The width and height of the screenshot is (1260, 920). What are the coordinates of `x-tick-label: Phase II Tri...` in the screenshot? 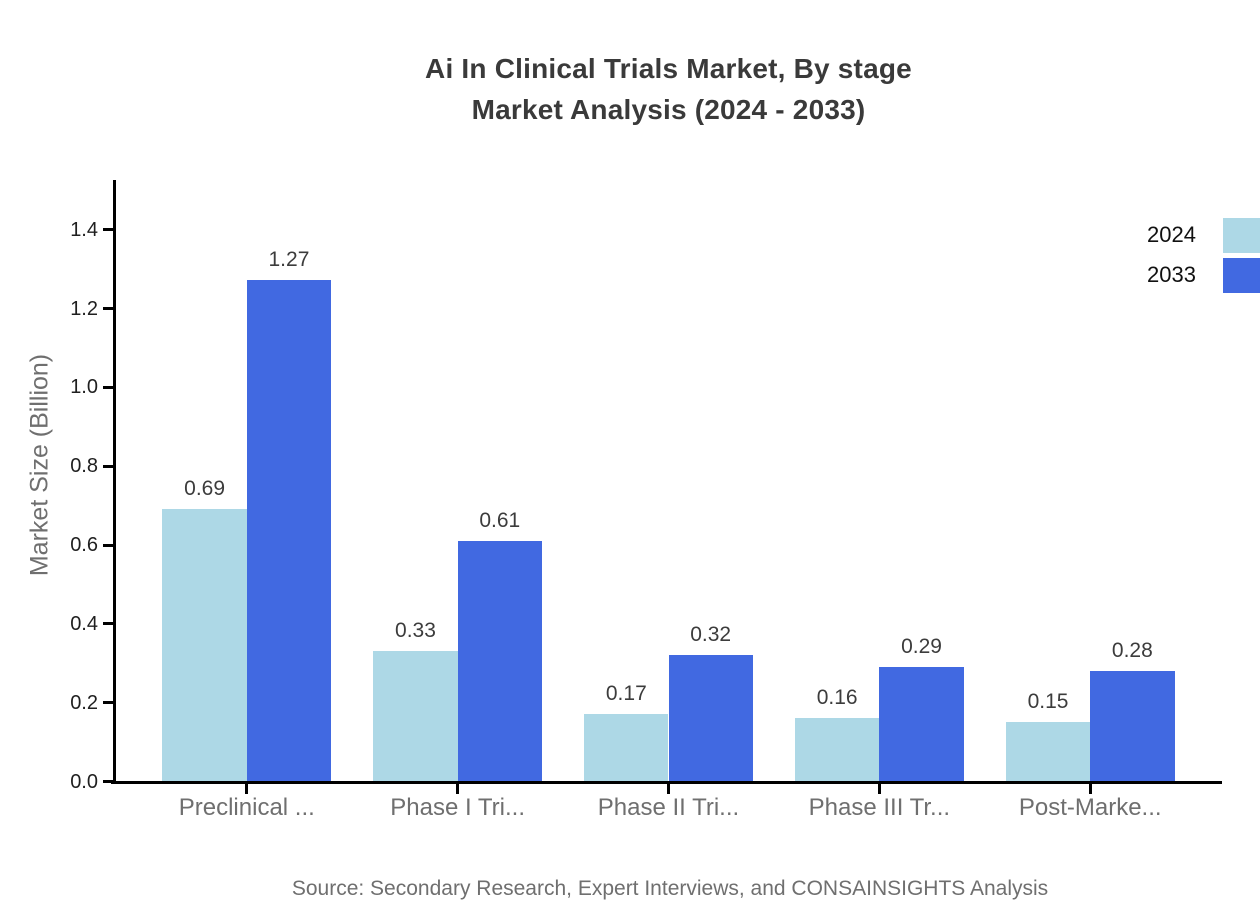 It's located at (668, 807).